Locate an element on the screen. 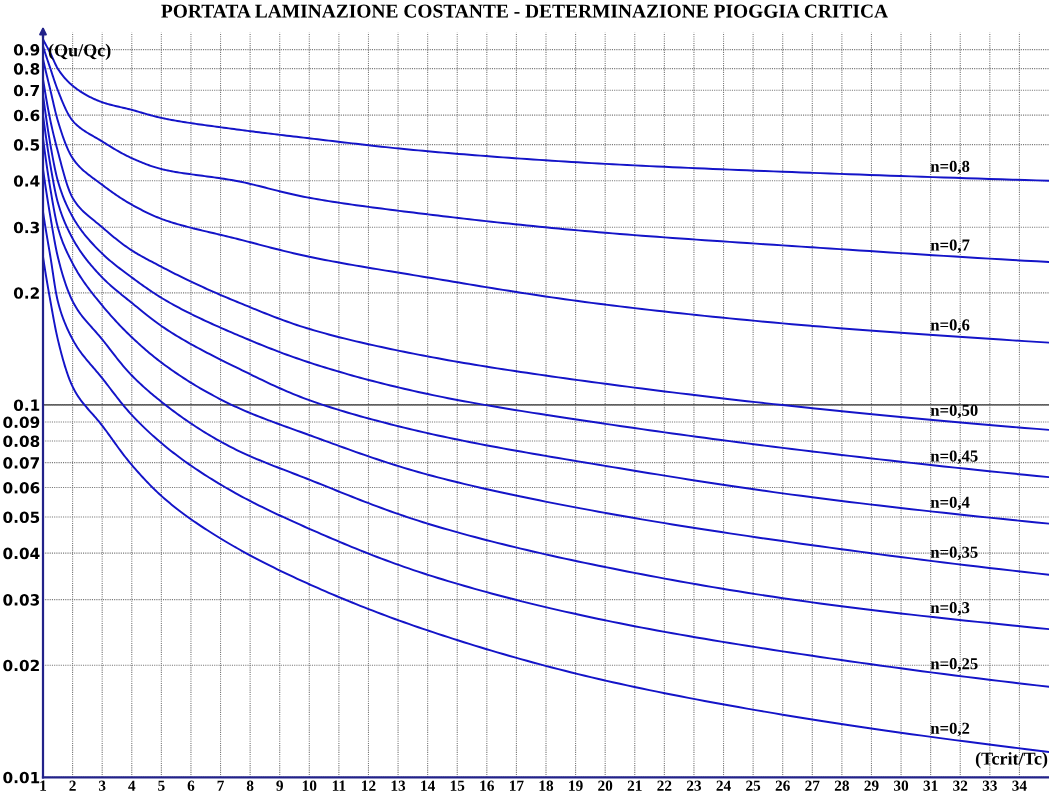  x-tick-label: 30 is located at coordinates (901, 785).